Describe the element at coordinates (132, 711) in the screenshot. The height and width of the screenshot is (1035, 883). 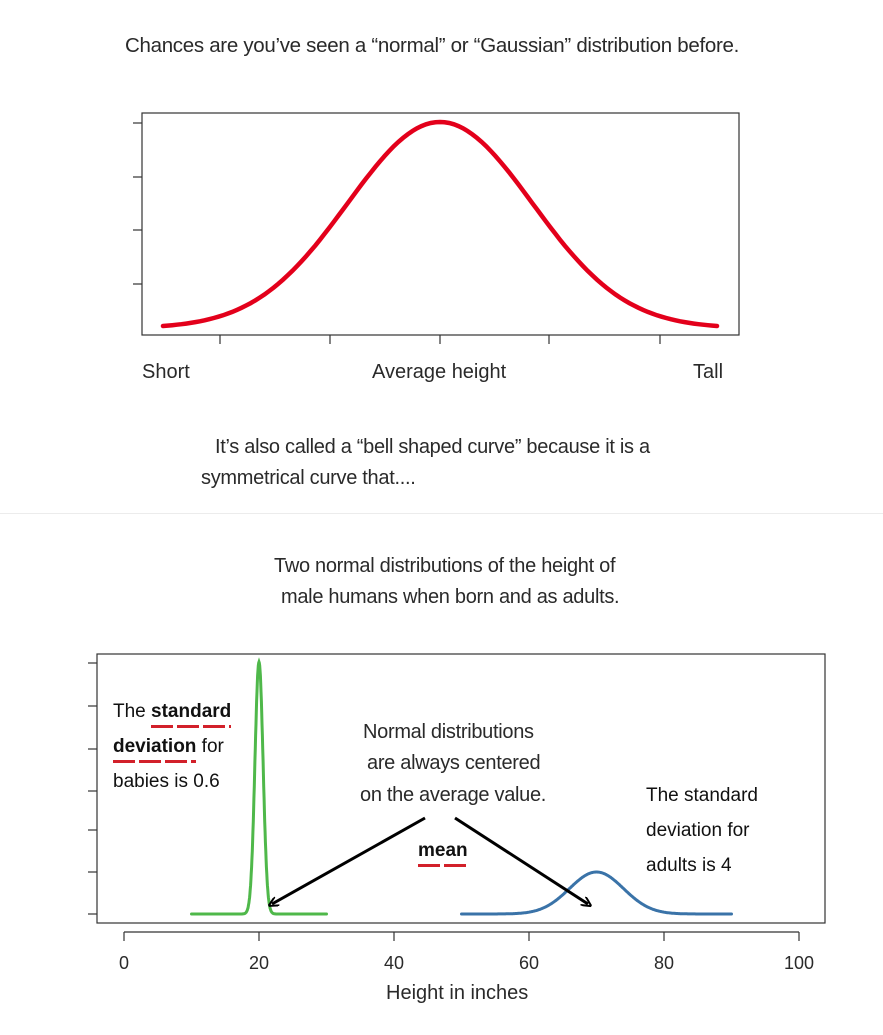
I see `ann-pre: The` at that location.